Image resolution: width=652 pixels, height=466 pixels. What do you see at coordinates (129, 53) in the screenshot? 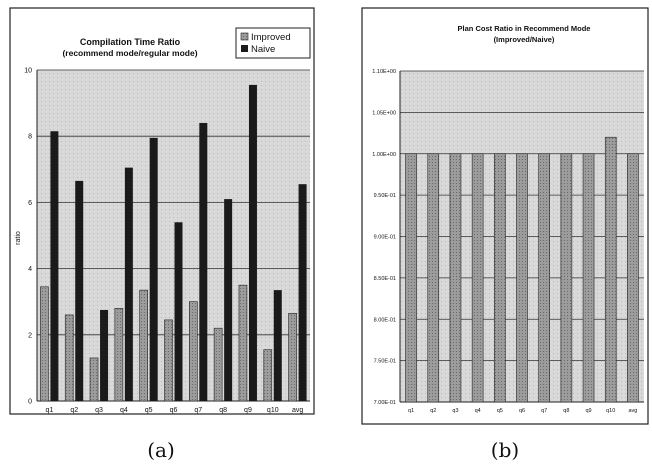
I see `chart-a-subtitle: (recommend mode/regular mode)` at bounding box center [129, 53].